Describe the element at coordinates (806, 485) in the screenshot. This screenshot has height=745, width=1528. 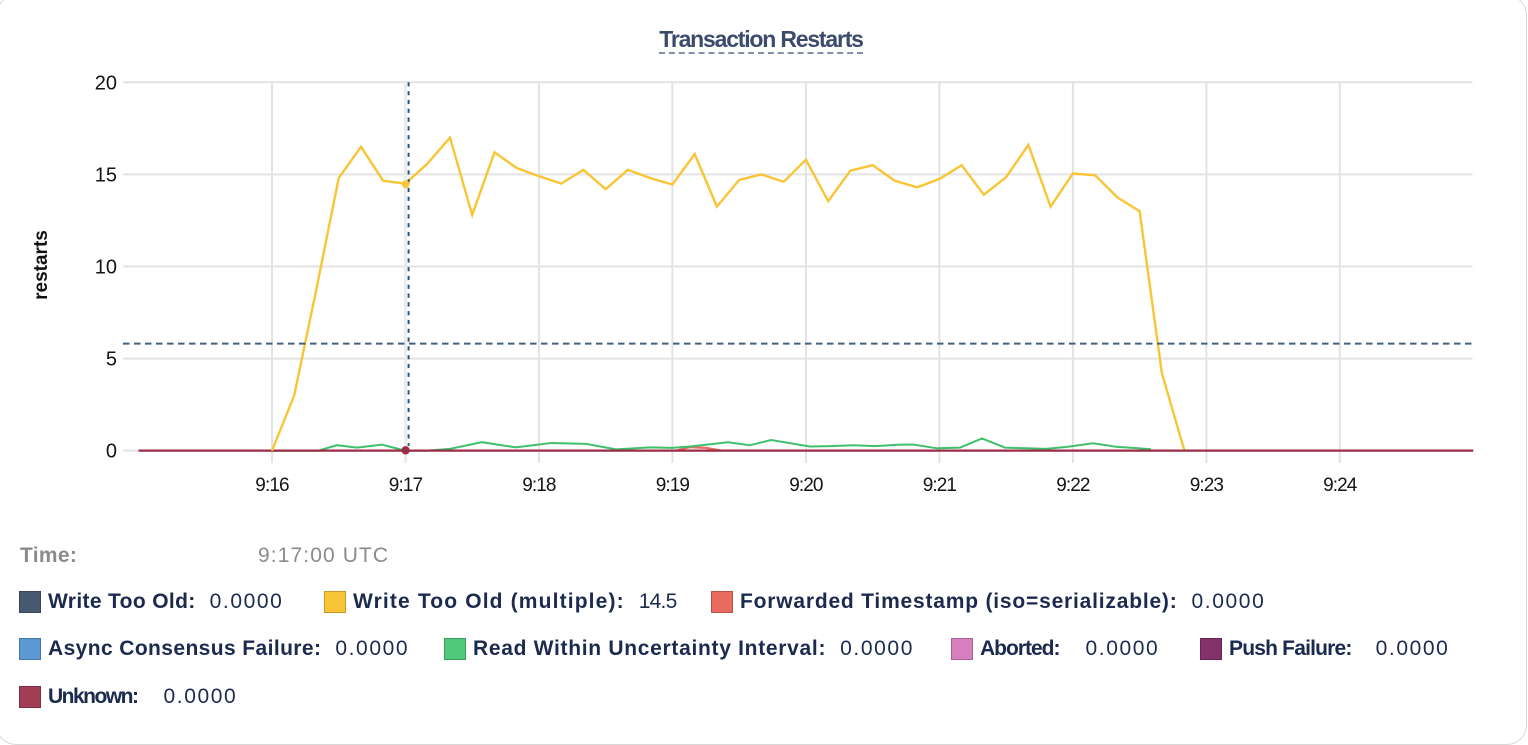
I see `svg-text: 9:20` at that location.